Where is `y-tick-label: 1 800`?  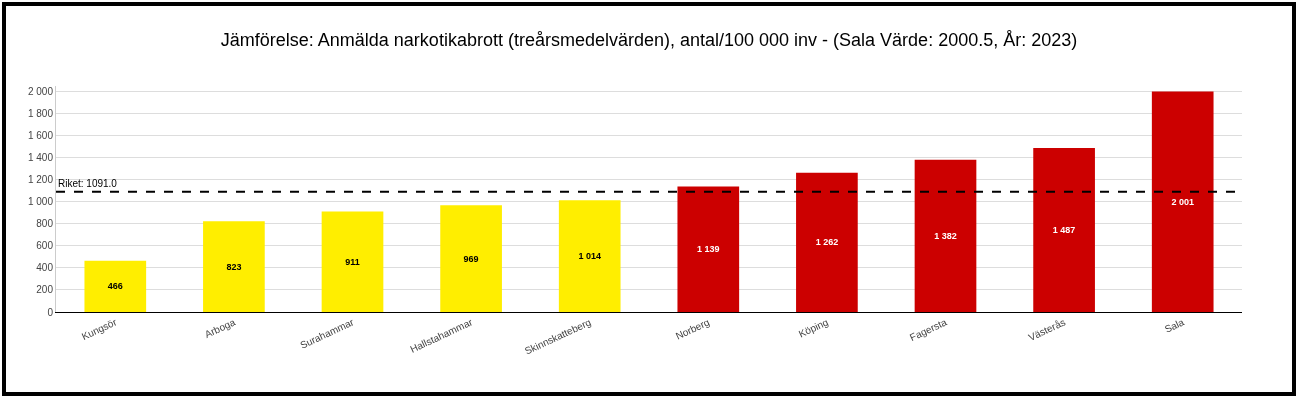 y-tick-label: 1 800 is located at coordinates (40, 114).